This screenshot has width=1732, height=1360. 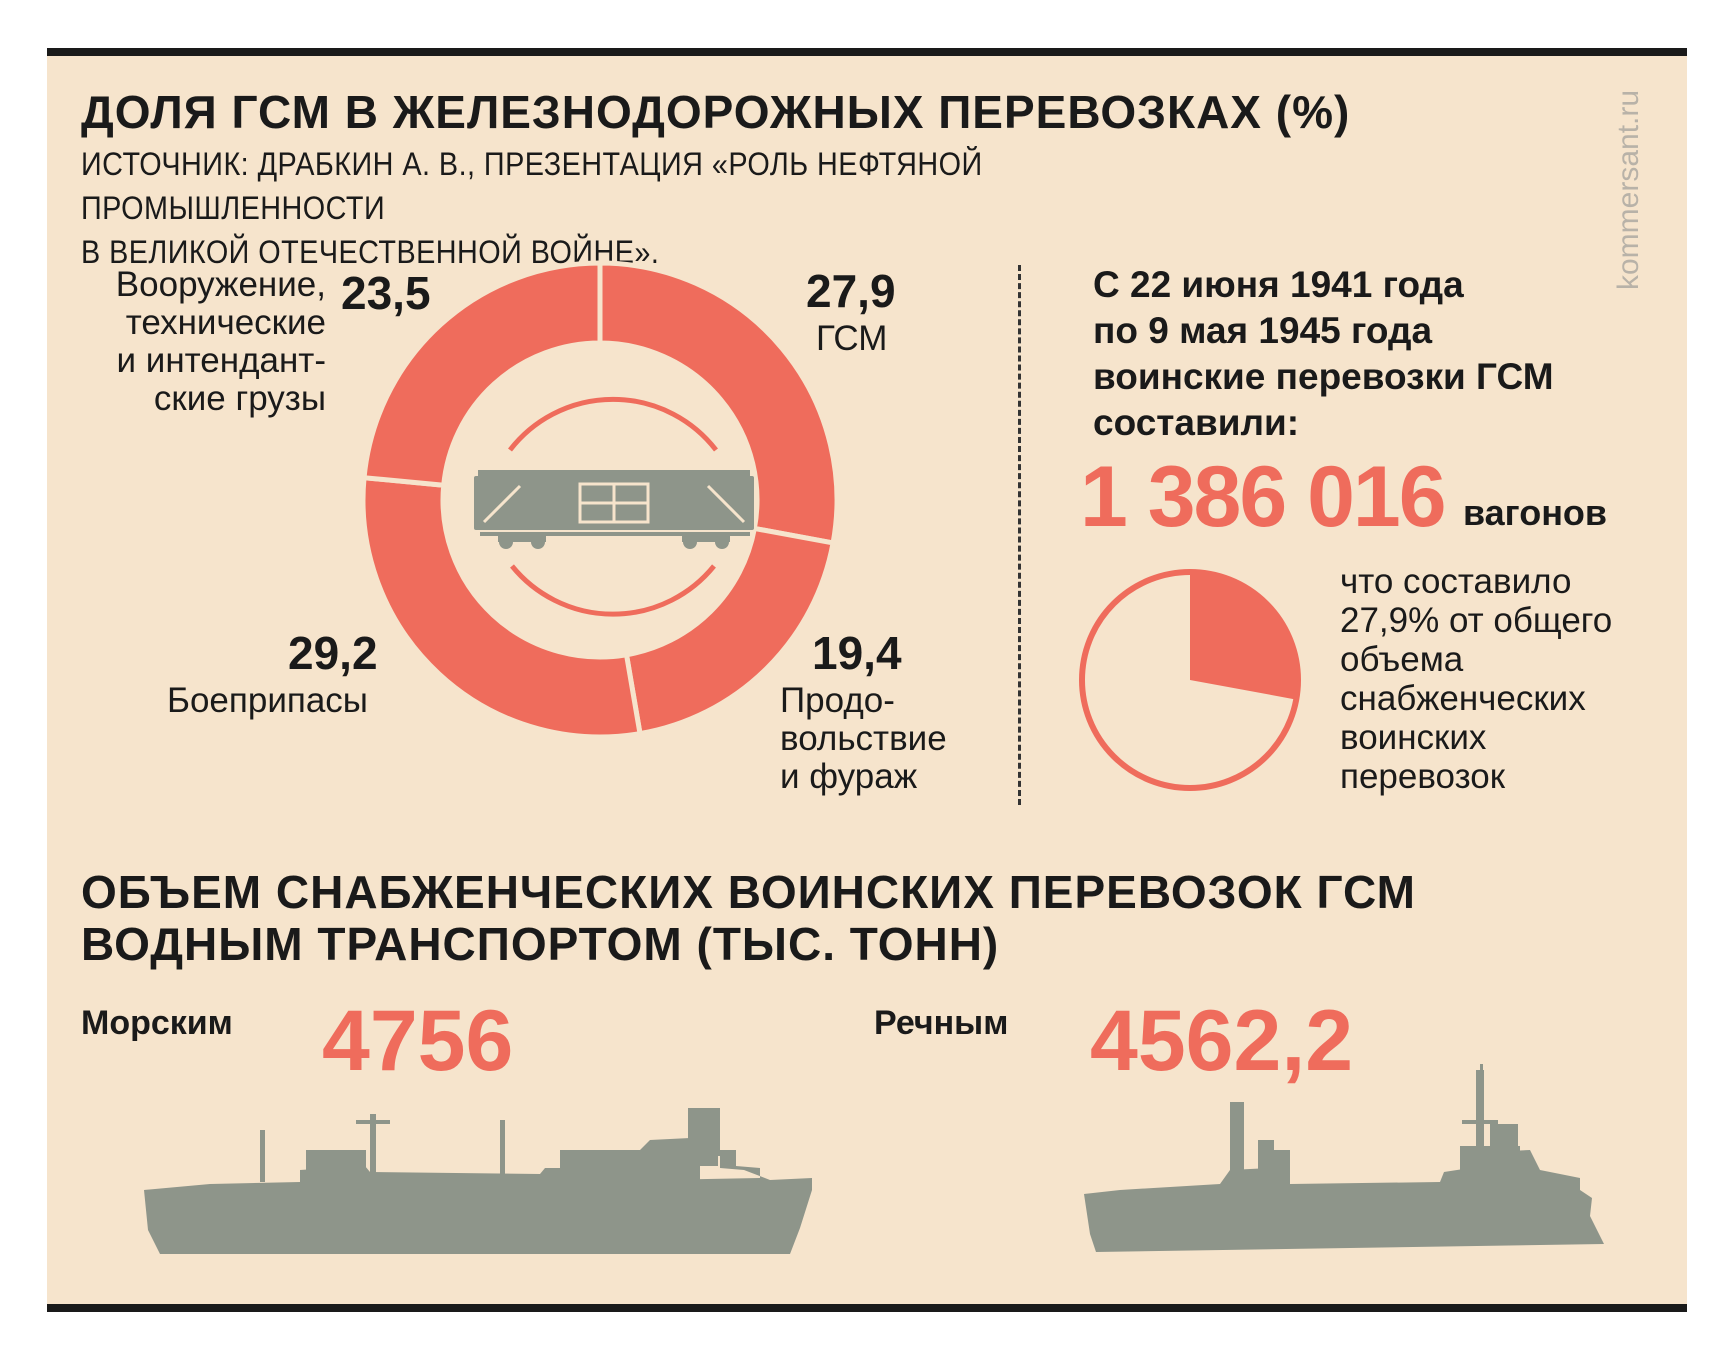 What do you see at coordinates (418, 1041) in the screenshot?
I see `sea-value: 4756` at bounding box center [418, 1041].